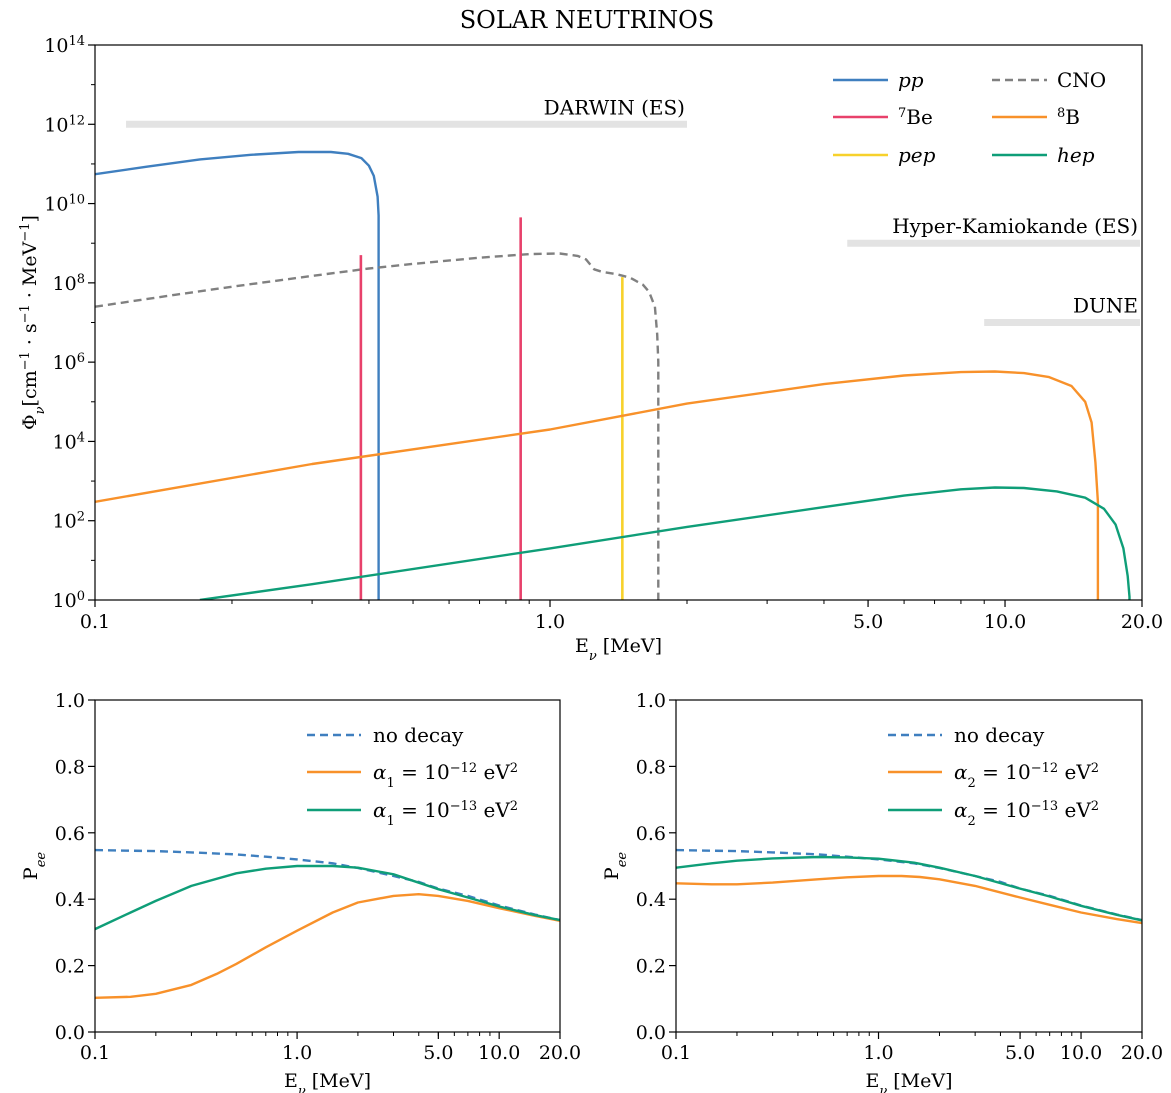  I want to click on legend-label-hep: hep, so click(1076, 155).